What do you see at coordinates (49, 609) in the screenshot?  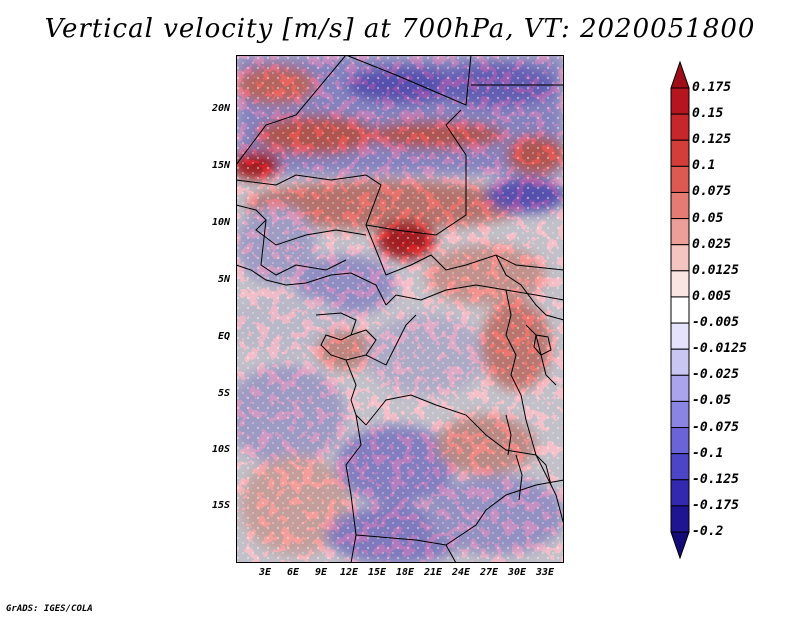 I see `credit-text: GrADS: IGES/COLA` at bounding box center [49, 609].